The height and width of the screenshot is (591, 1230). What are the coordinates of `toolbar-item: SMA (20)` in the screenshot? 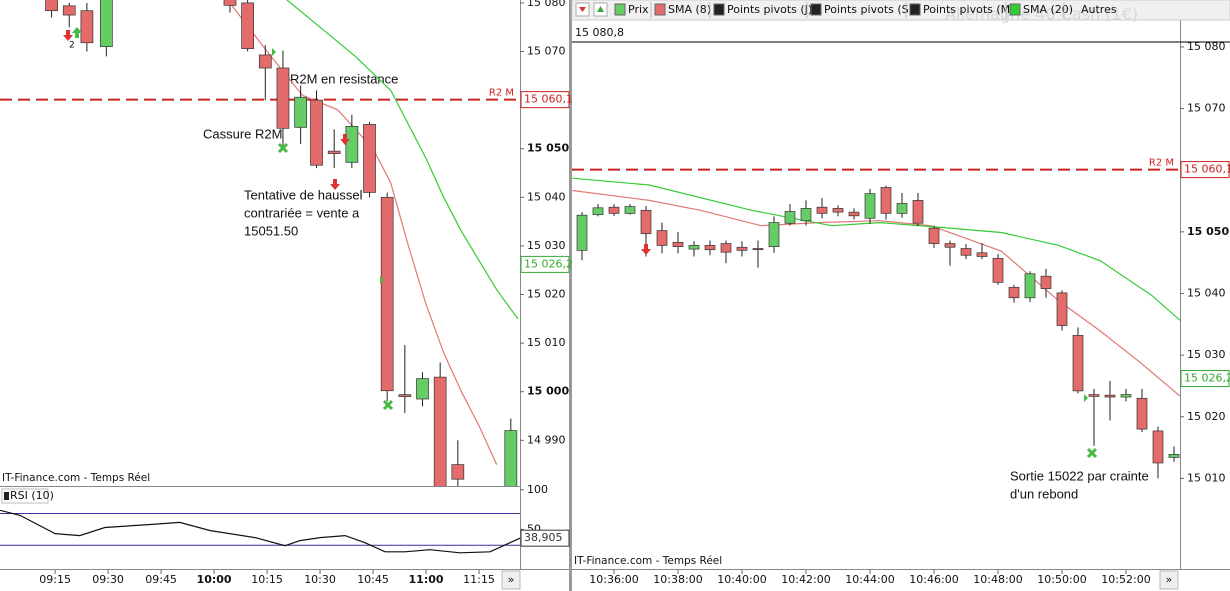 It's located at (1048, 9).